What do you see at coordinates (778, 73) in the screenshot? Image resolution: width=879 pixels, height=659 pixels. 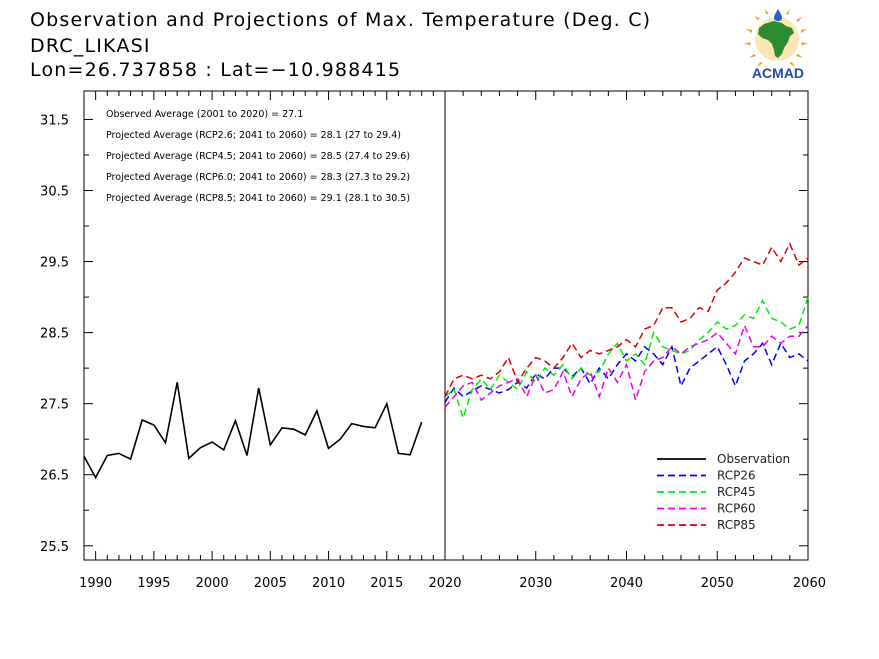 I see `logo-text: ACMAD` at bounding box center [778, 73].